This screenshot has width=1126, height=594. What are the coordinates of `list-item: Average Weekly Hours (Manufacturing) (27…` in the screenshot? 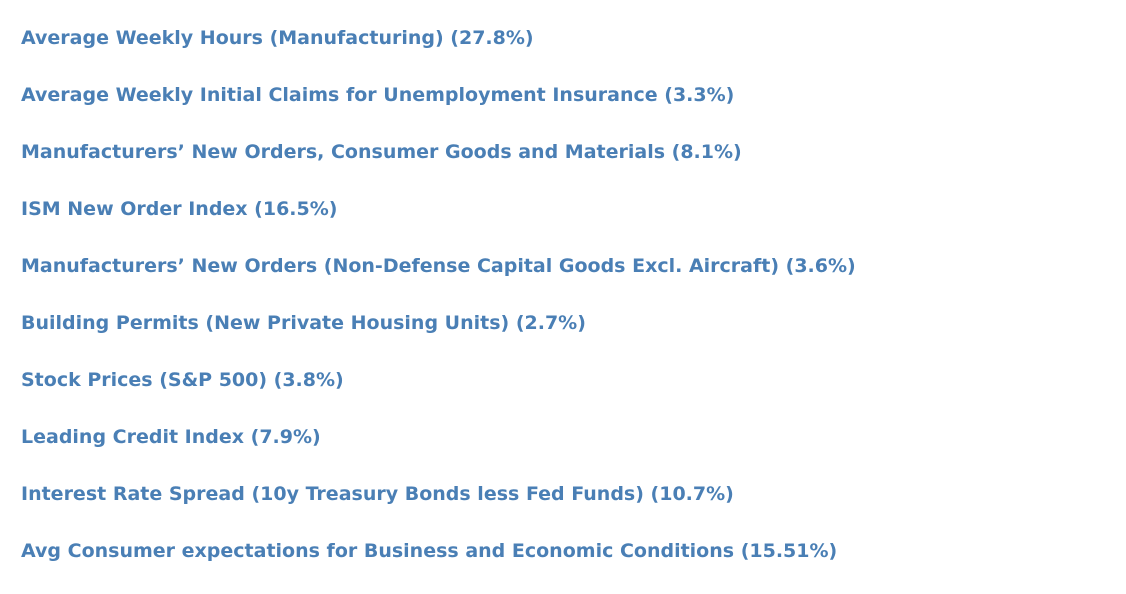 It's located at (438, 52).